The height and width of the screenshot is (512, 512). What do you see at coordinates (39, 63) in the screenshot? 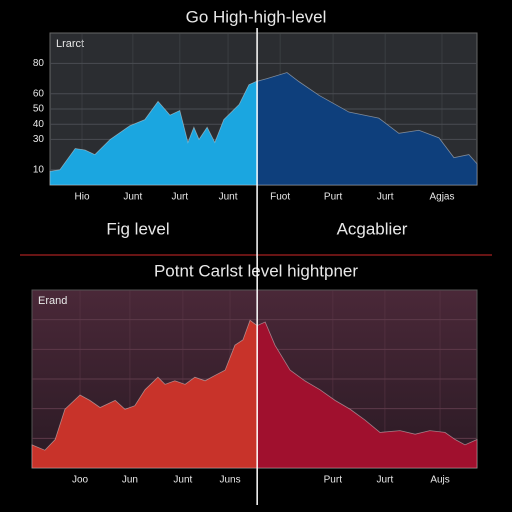
I see `y-tick-label: 80` at bounding box center [39, 63].